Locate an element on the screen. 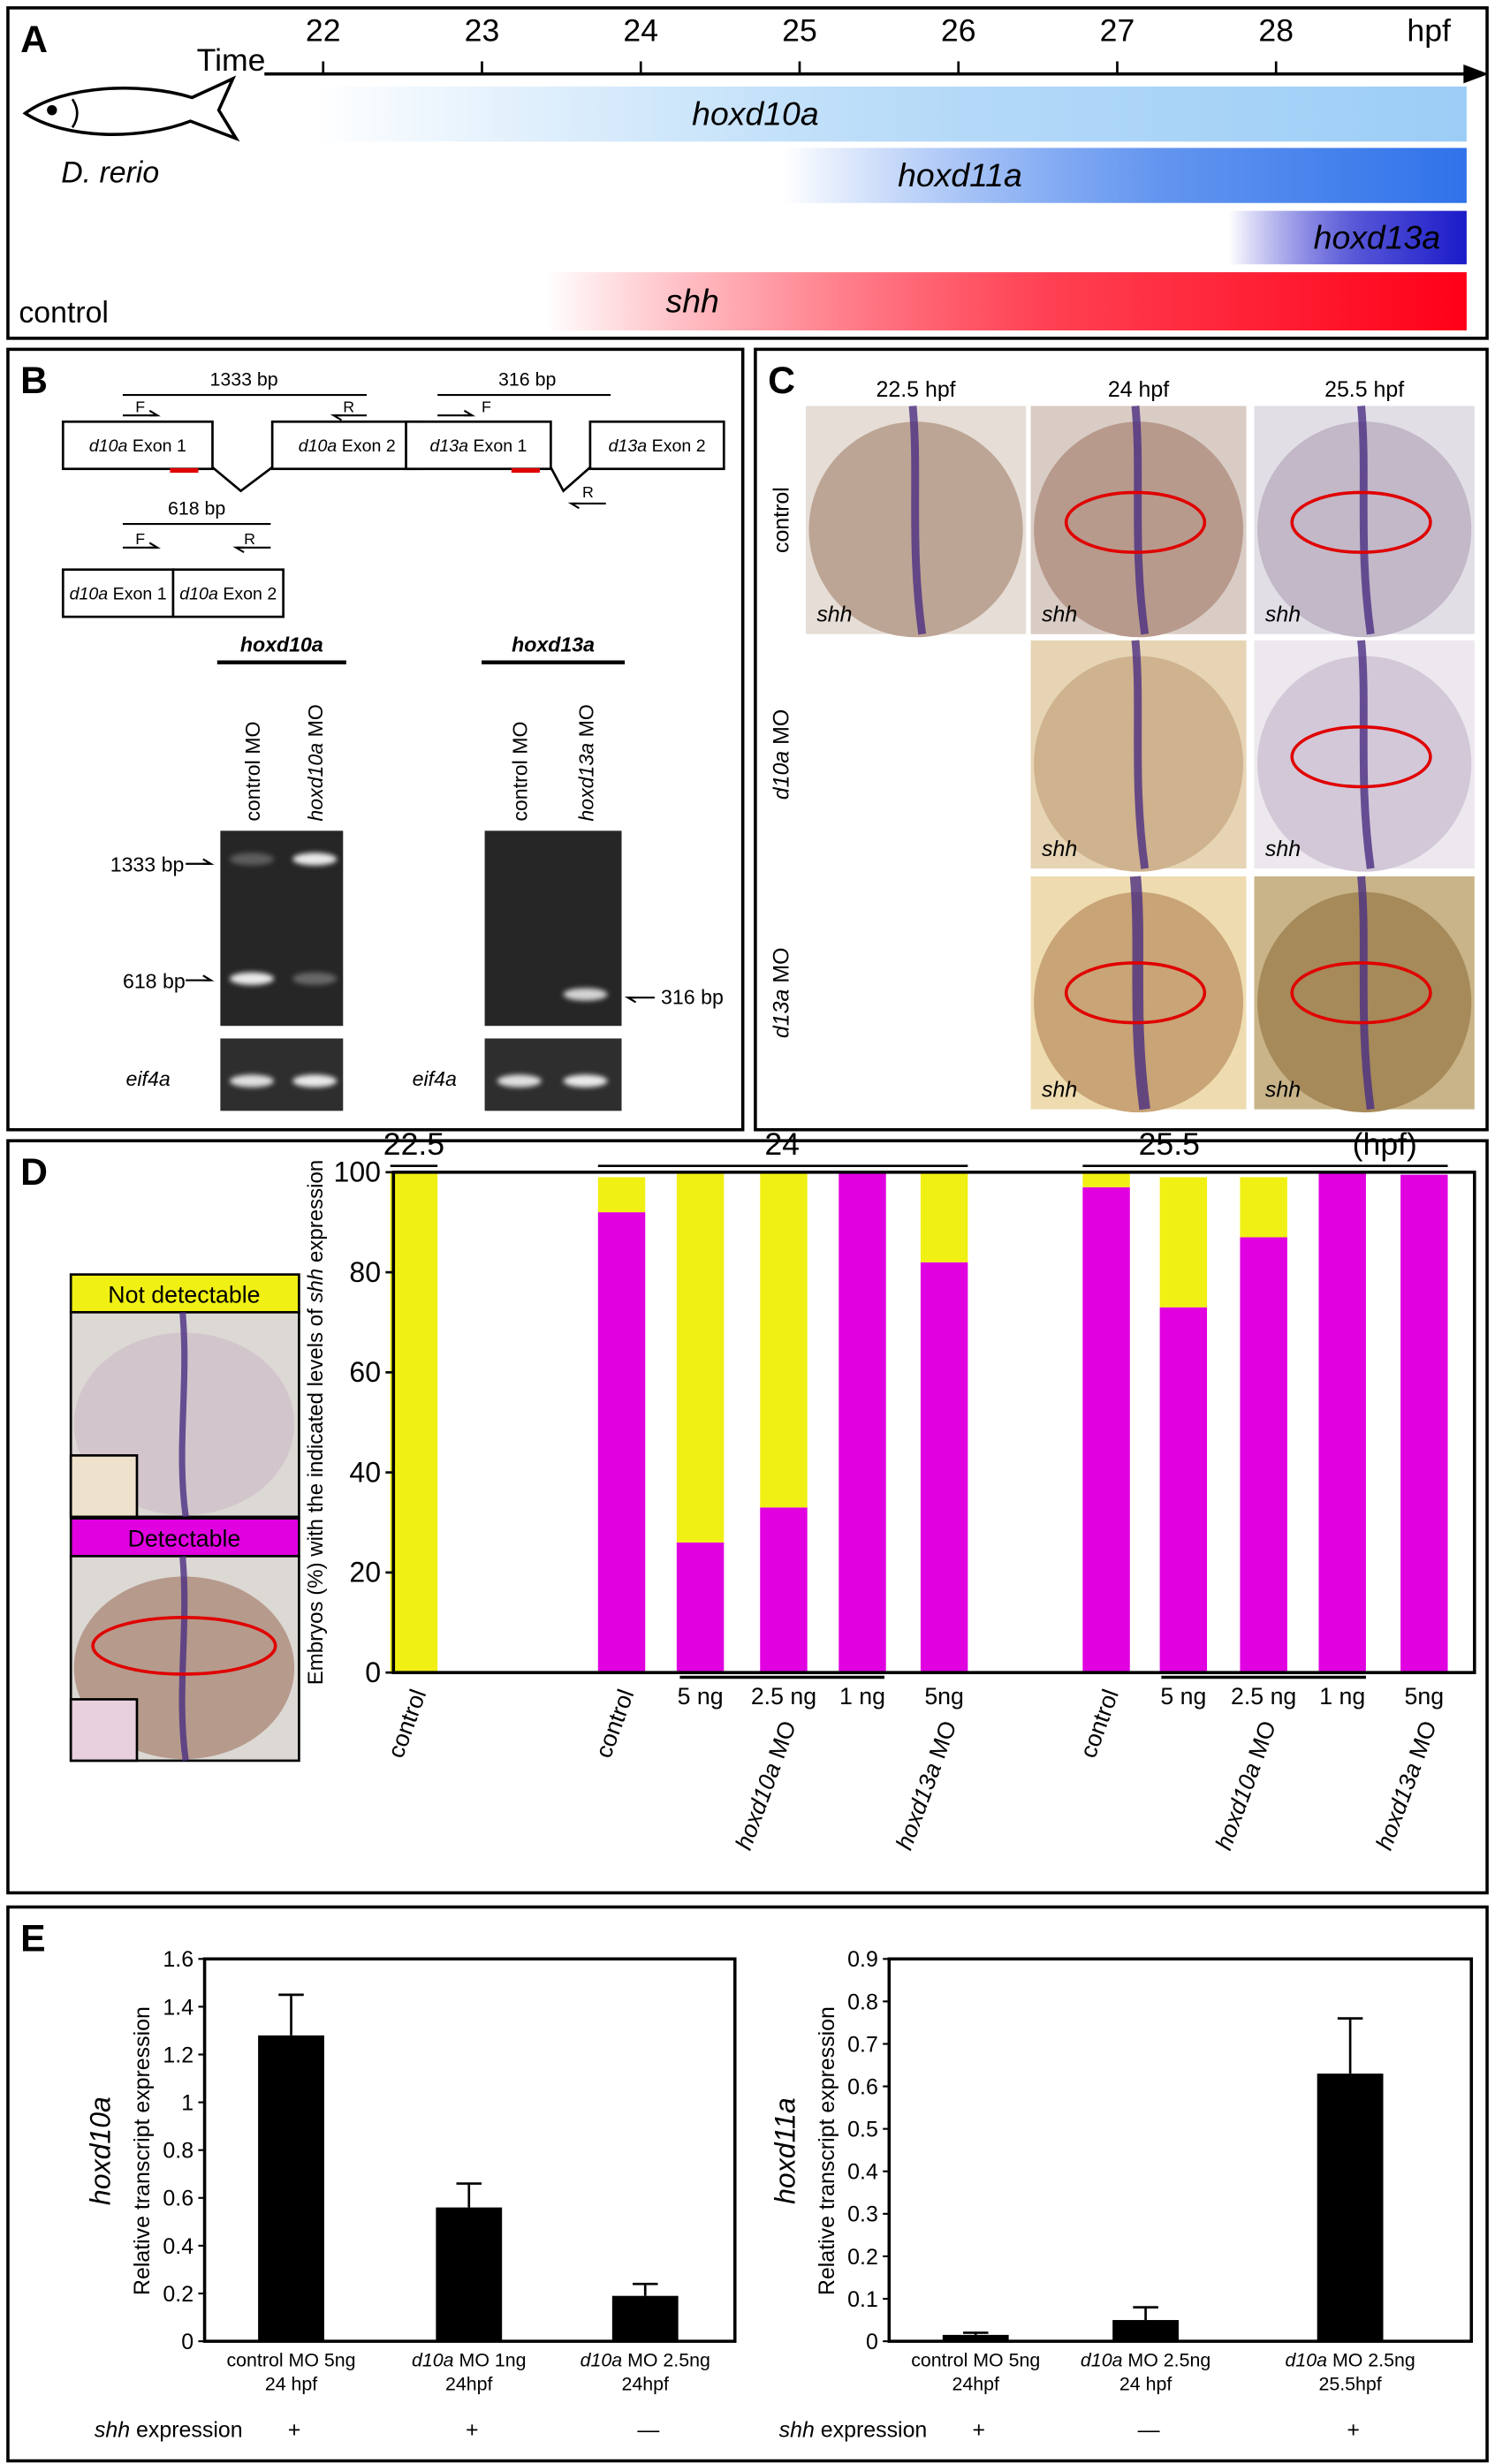 The image size is (1495, 2464). gene-label: hoxd10a is located at coordinates (755, 114).